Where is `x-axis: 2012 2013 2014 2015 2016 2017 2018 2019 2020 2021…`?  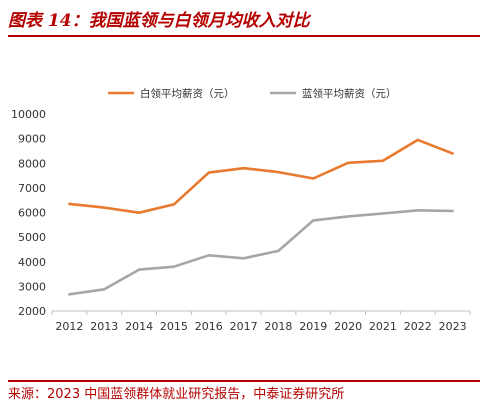
x-axis: 2012 2013 2014 2015 2016 2017 2018 2019 2020 2021… is located at coordinates (261, 321).